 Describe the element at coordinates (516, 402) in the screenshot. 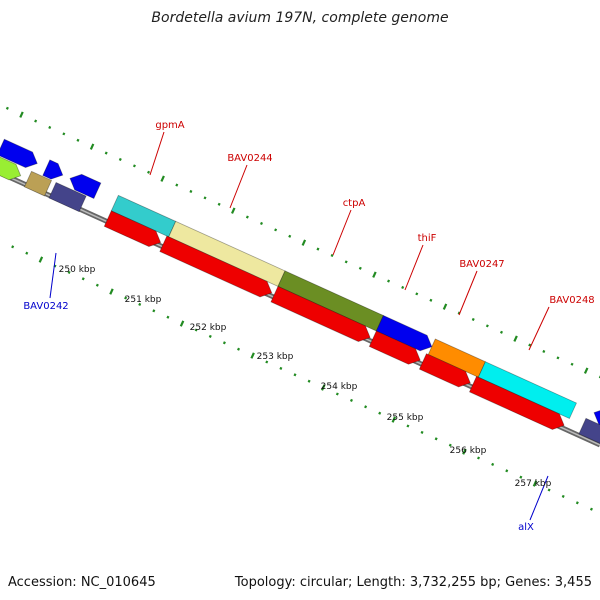

I see `cds-BAV0248` at that location.